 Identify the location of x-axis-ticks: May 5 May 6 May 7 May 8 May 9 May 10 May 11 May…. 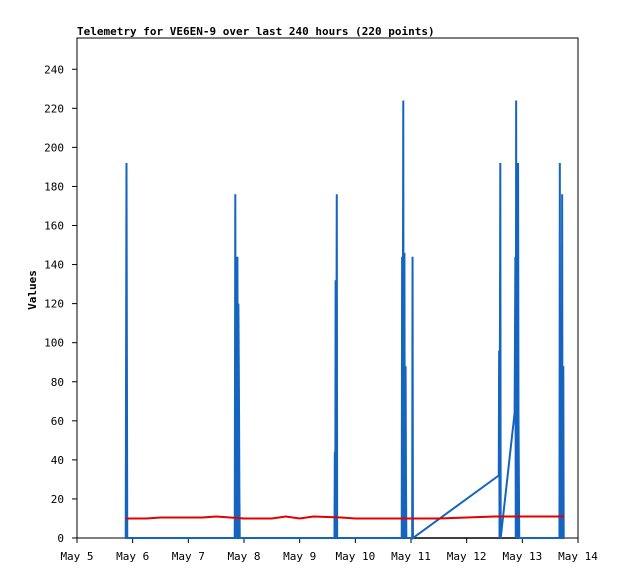
(329, 550).